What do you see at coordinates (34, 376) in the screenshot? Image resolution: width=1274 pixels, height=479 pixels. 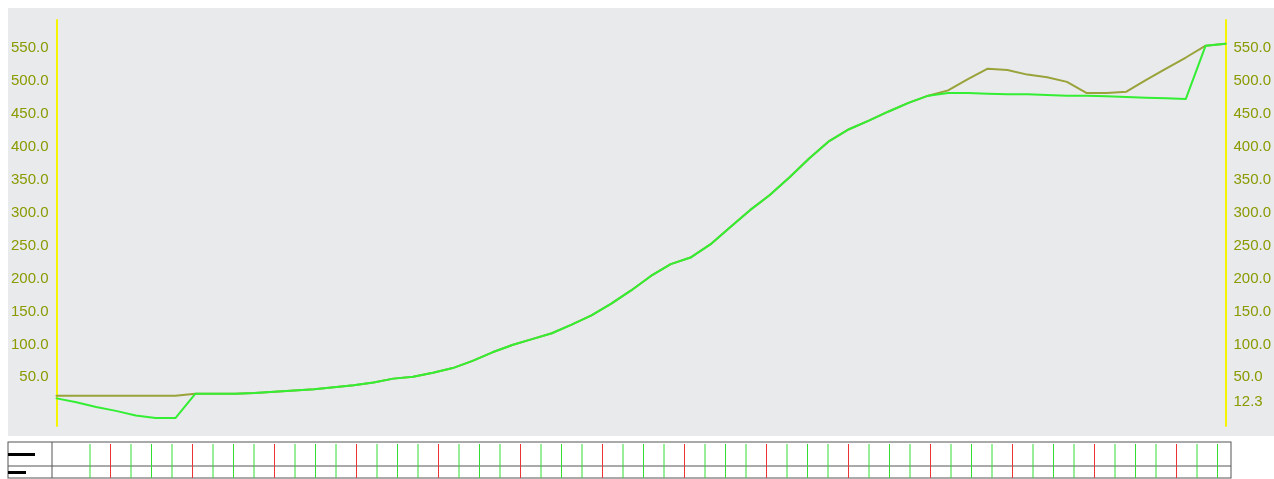 I see `y-tick-label: 50.0` at bounding box center [34, 376].